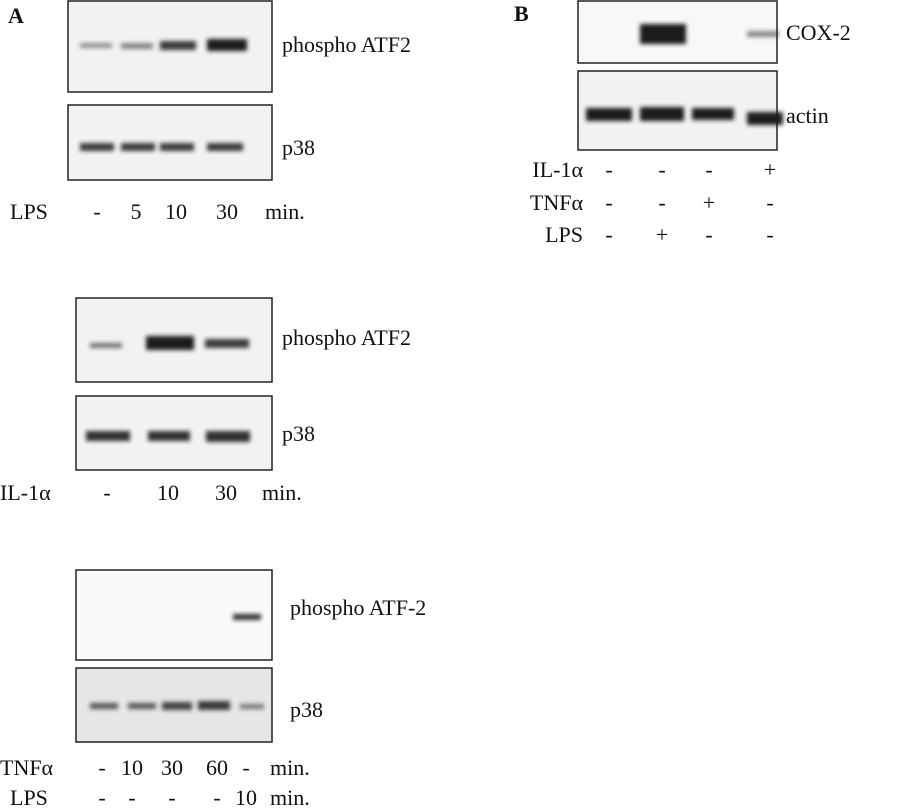  Describe the element at coordinates (217, 767) in the screenshot. I see `lane-label: 60` at that location.